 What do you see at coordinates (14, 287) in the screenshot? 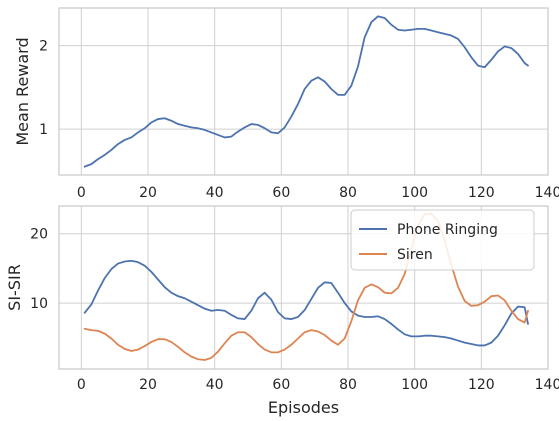
I see `y-axis-label: SI-SIR` at bounding box center [14, 287].